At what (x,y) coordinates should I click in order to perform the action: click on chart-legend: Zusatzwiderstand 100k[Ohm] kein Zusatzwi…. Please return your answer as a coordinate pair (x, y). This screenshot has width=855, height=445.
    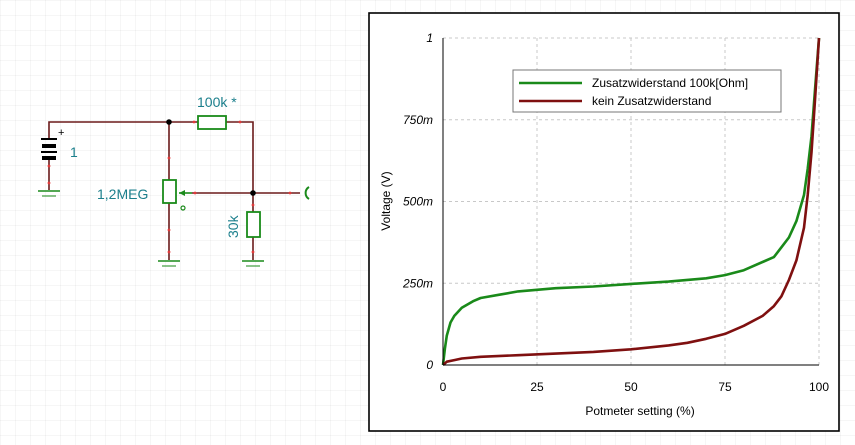
    Looking at the image, I should click on (647, 91).